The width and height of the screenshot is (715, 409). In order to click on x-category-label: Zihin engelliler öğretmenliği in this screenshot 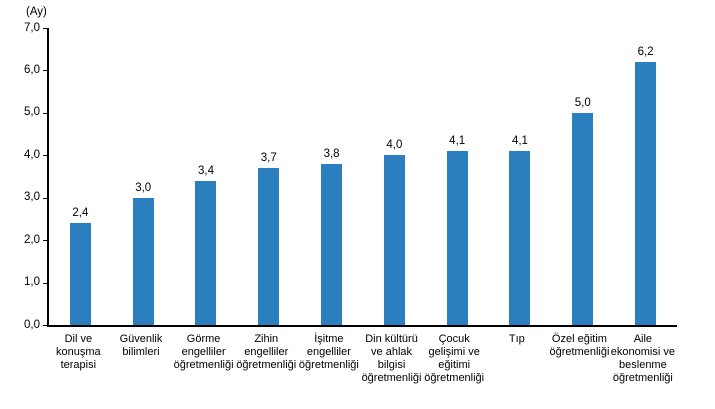, I will do `click(266, 352)`.